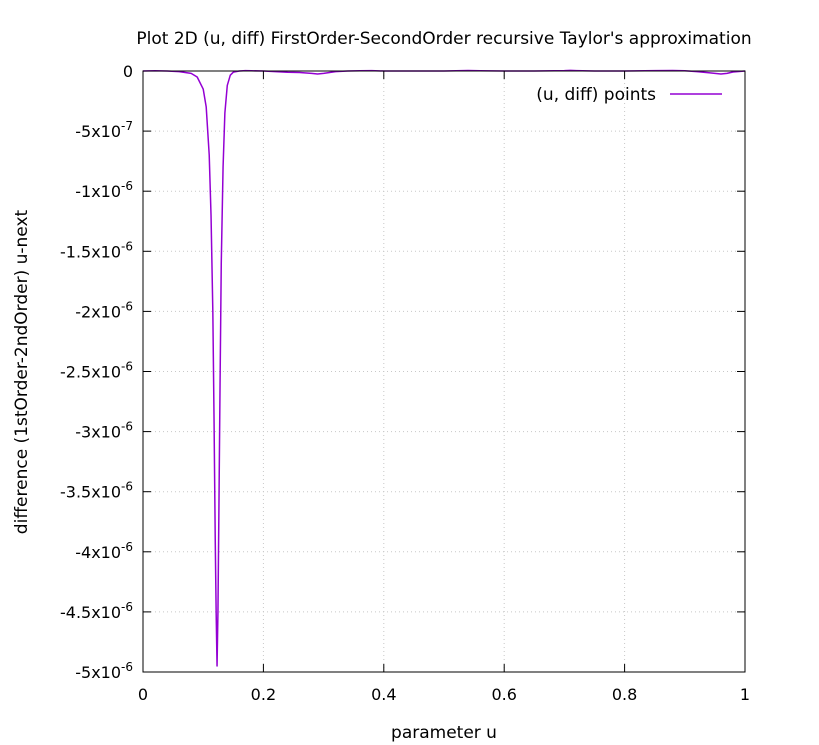  Describe the element at coordinates (596, 95) in the screenshot. I see `legend-label: (u, diff) points` at that location.